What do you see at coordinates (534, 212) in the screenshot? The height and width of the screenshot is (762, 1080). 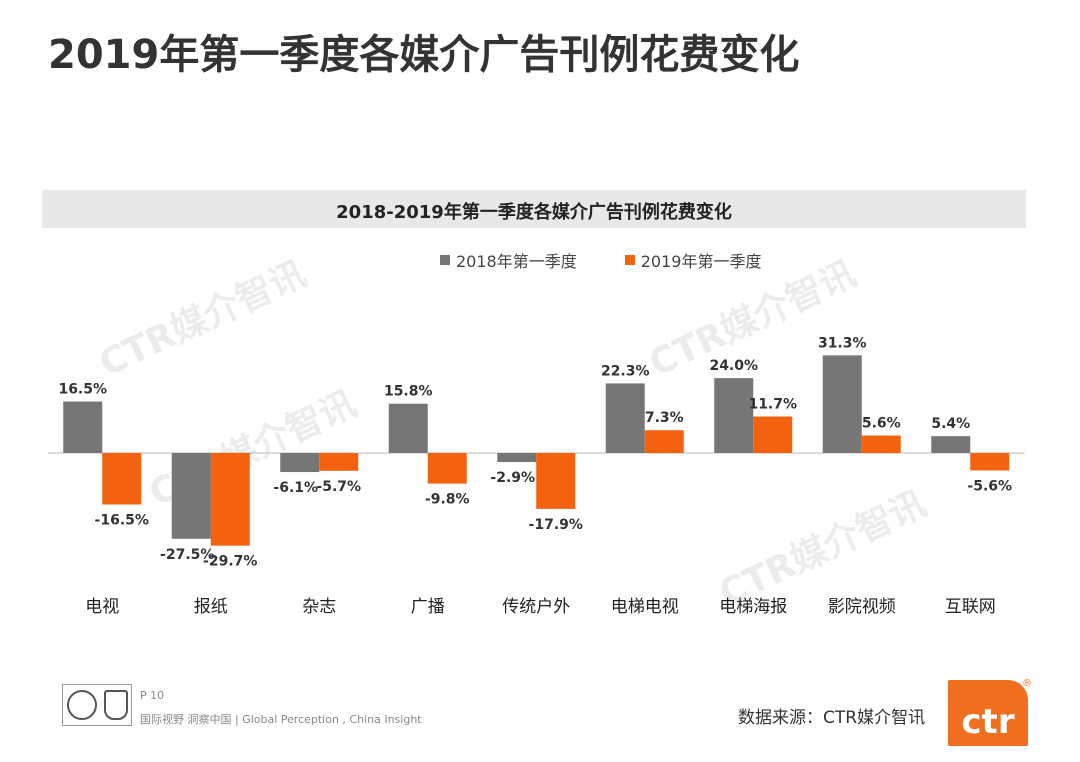 I see `chart-title: 2018-2019年第一季度各媒介广告刊例花费变化` at bounding box center [534, 212].